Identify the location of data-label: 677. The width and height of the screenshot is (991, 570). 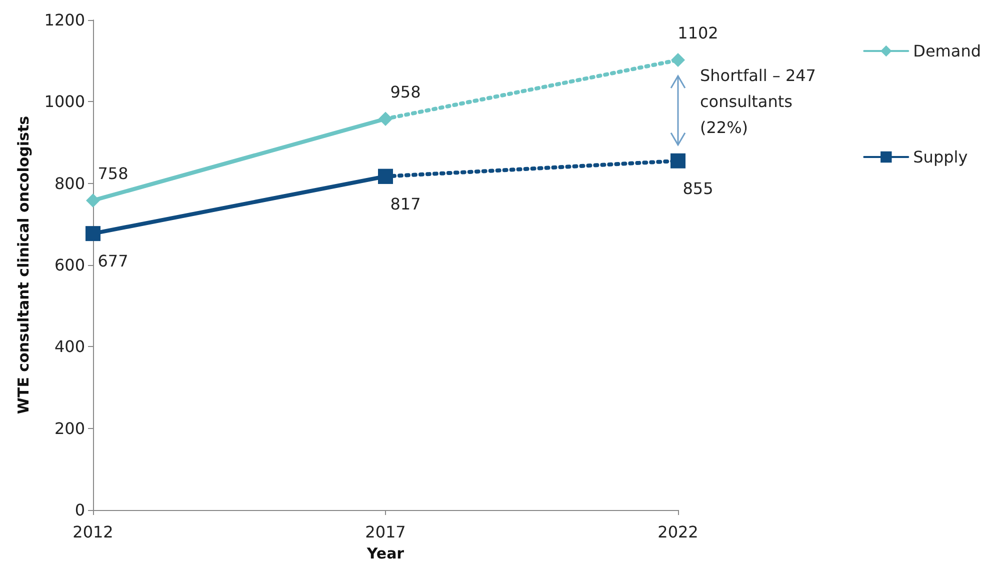
(113, 261).